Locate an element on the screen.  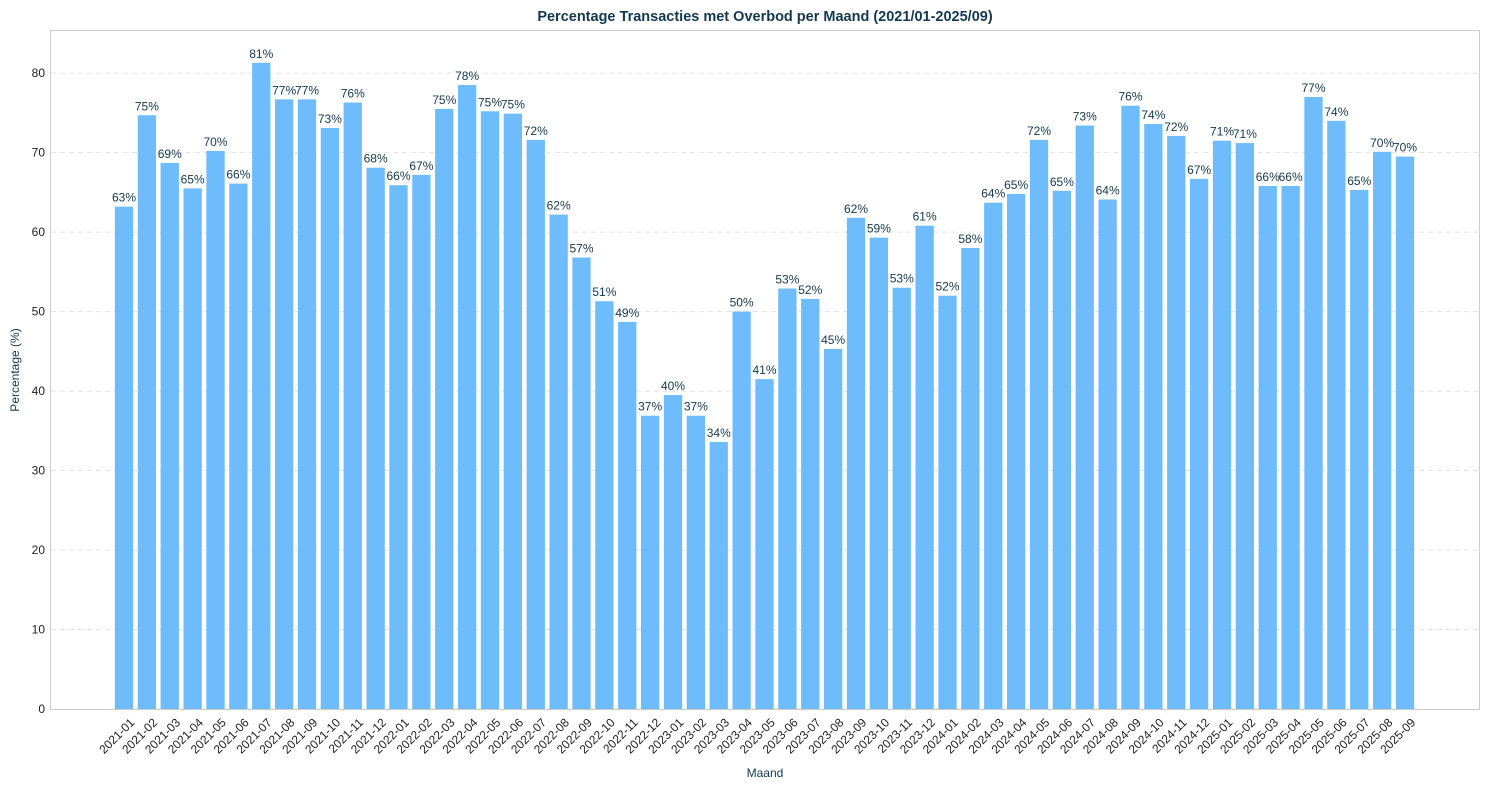
x-axis-label: Maand is located at coordinates (765, 773).